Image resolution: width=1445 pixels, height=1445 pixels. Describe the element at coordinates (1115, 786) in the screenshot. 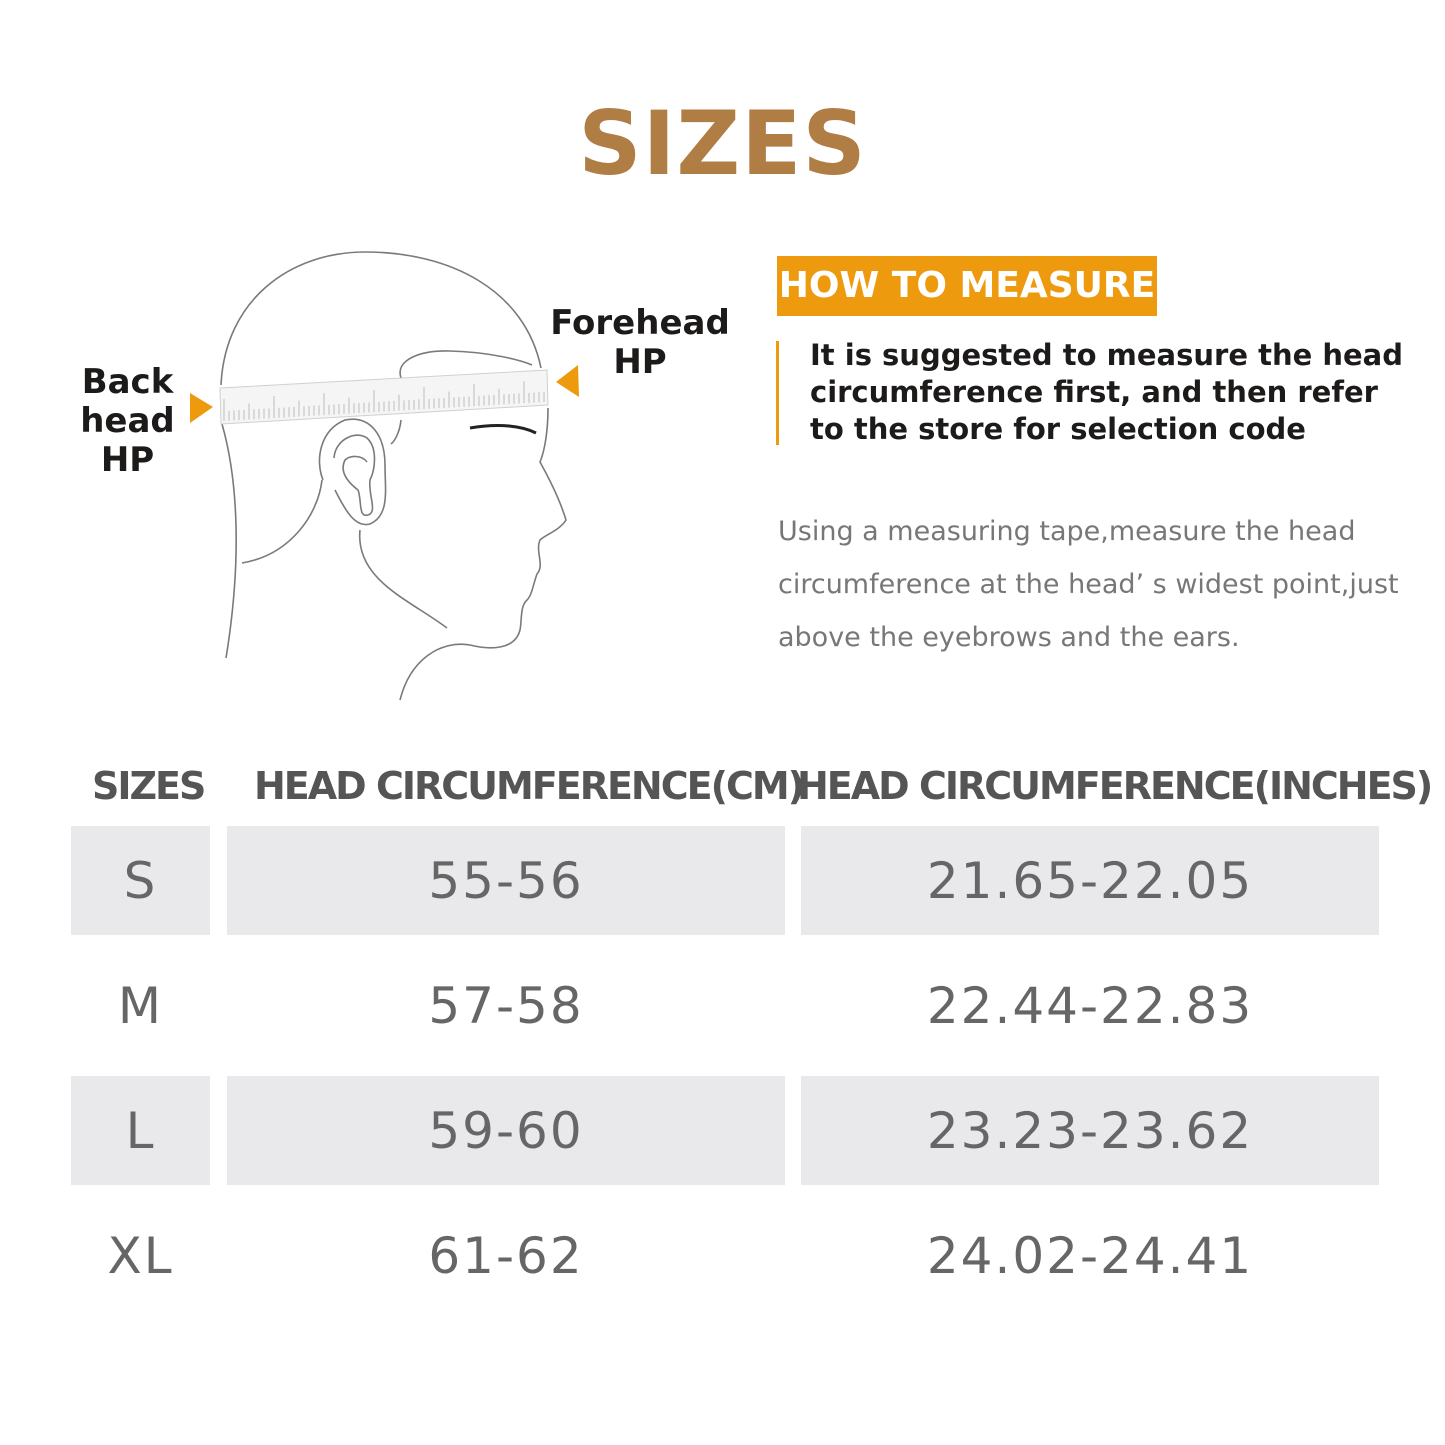

I see `header-inches: HEAD CIRCUMFERENCE(INCHES)` at that location.